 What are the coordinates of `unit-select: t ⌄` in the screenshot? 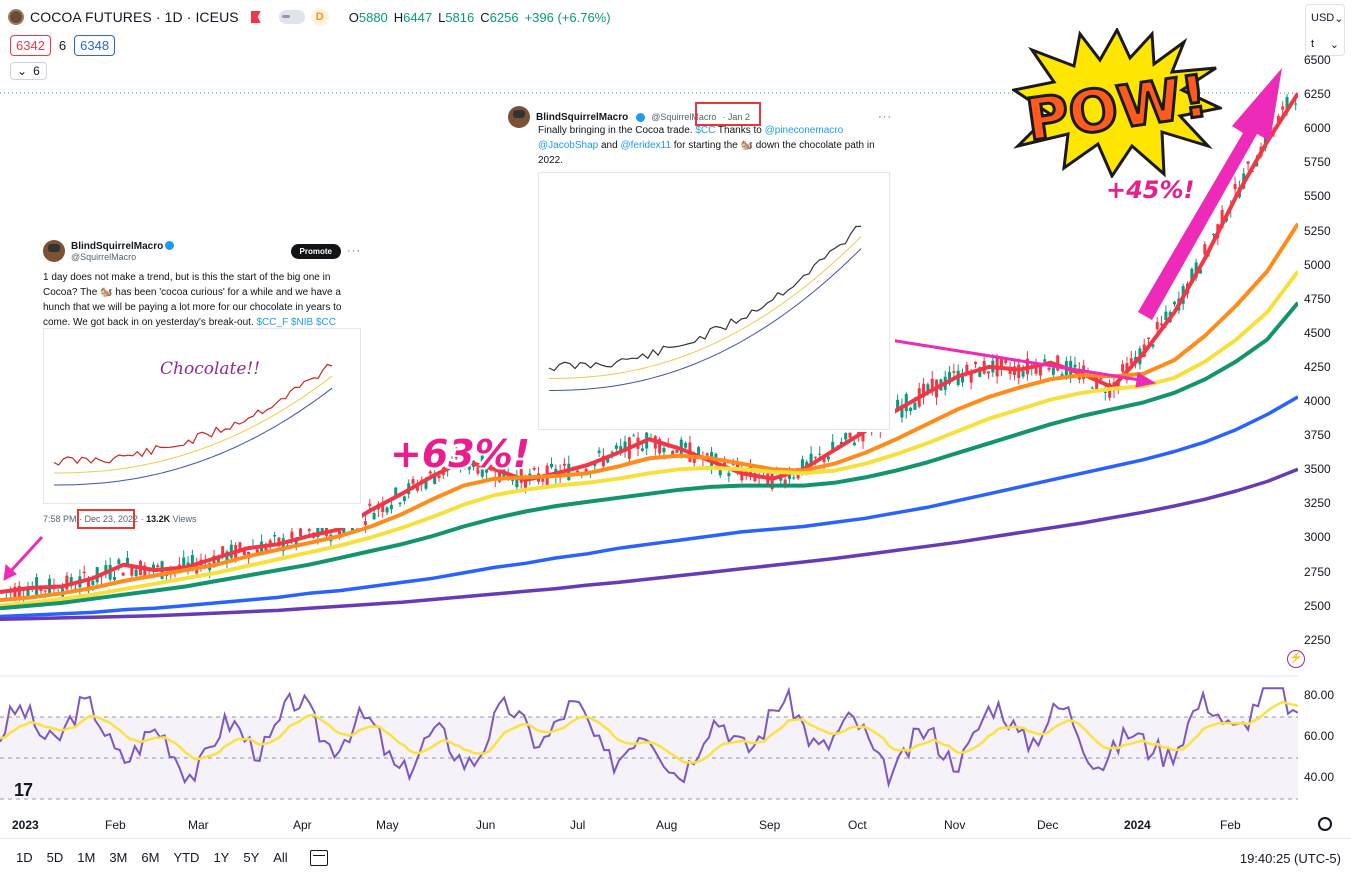 It's located at (1325, 44).